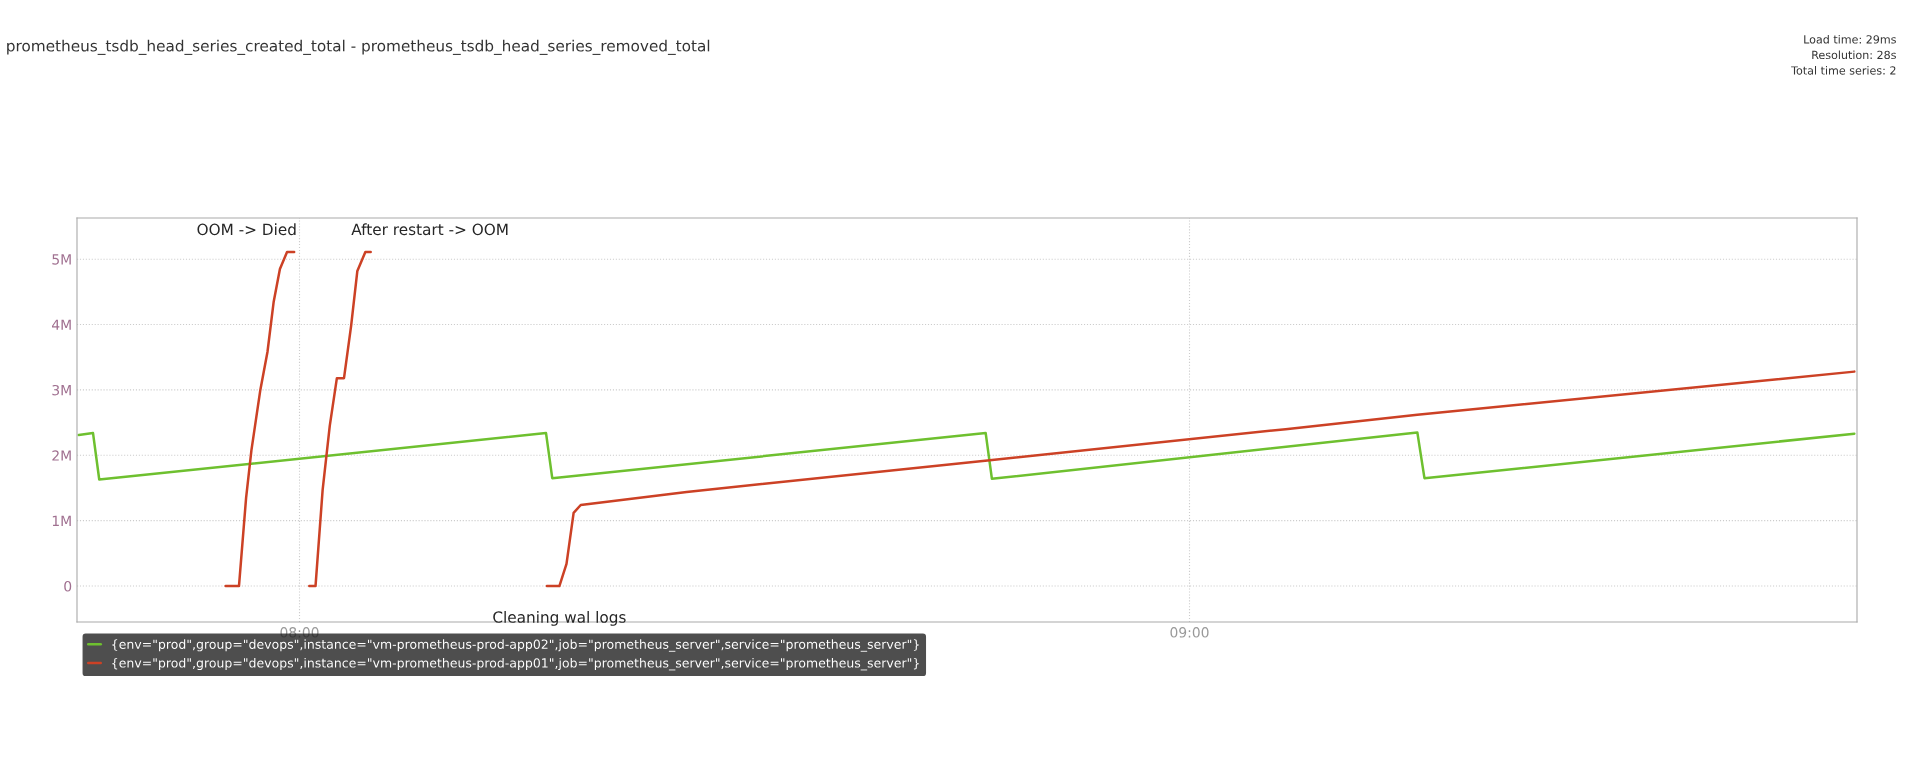  I want to click on chart-title: prometheus_tsdb_head_series_created_total - prometheus_tsdb_head_series_removed_total, so click(358, 47).